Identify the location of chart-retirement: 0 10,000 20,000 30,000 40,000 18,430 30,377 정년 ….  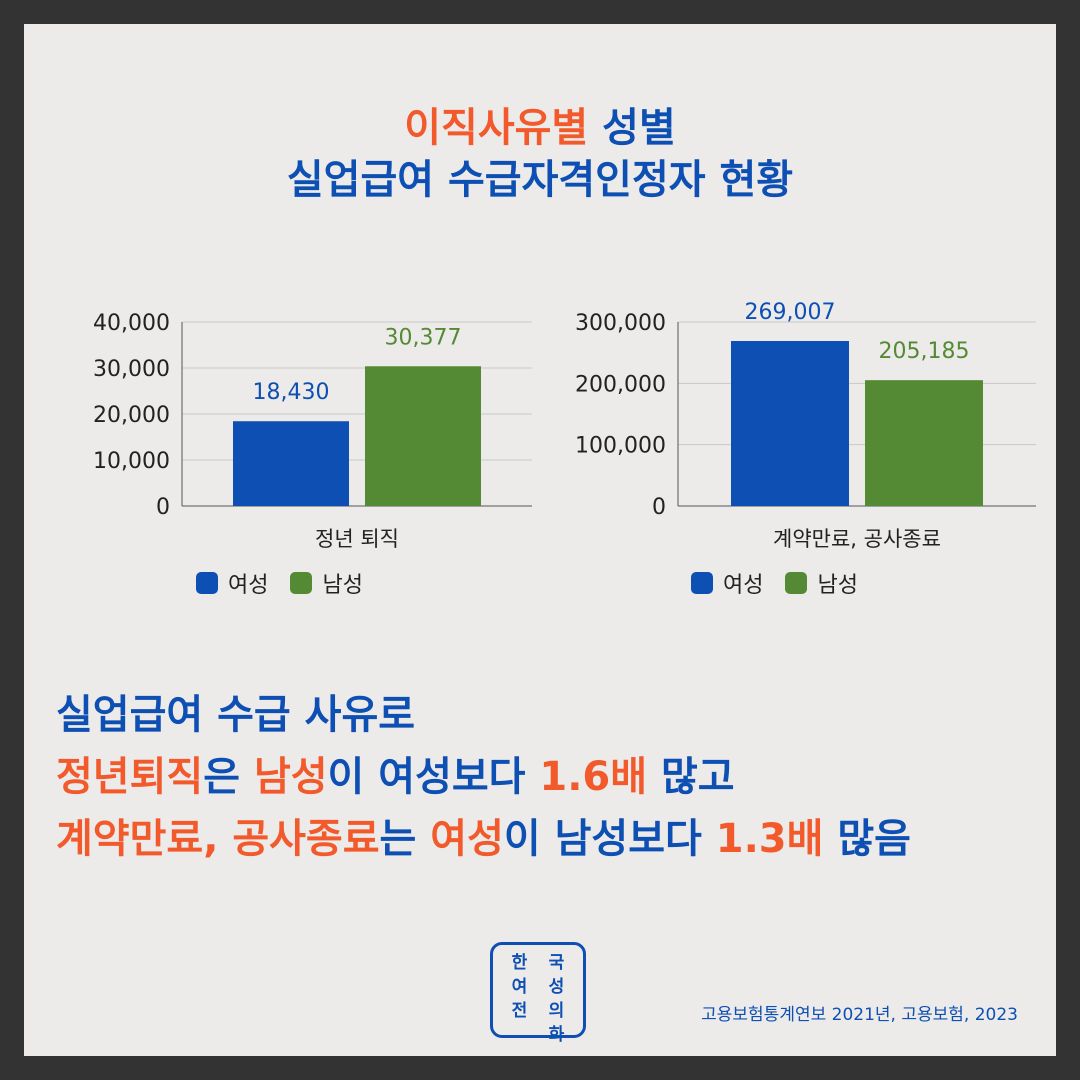
(312, 431).